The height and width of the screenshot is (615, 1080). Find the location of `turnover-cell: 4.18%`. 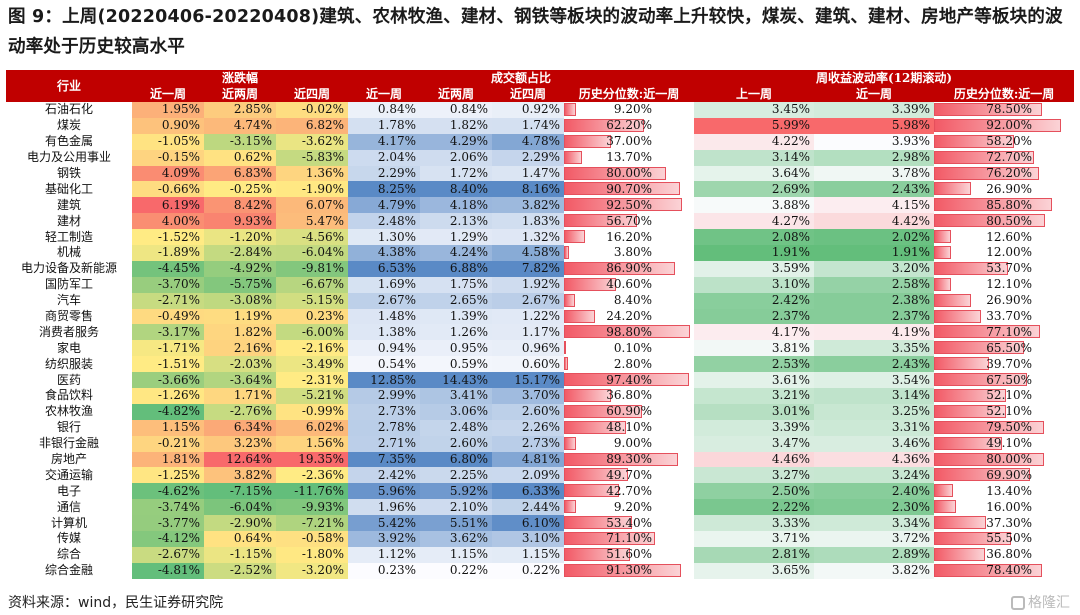

turnover-cell: 4.18% is located at coordinates (456, 205).